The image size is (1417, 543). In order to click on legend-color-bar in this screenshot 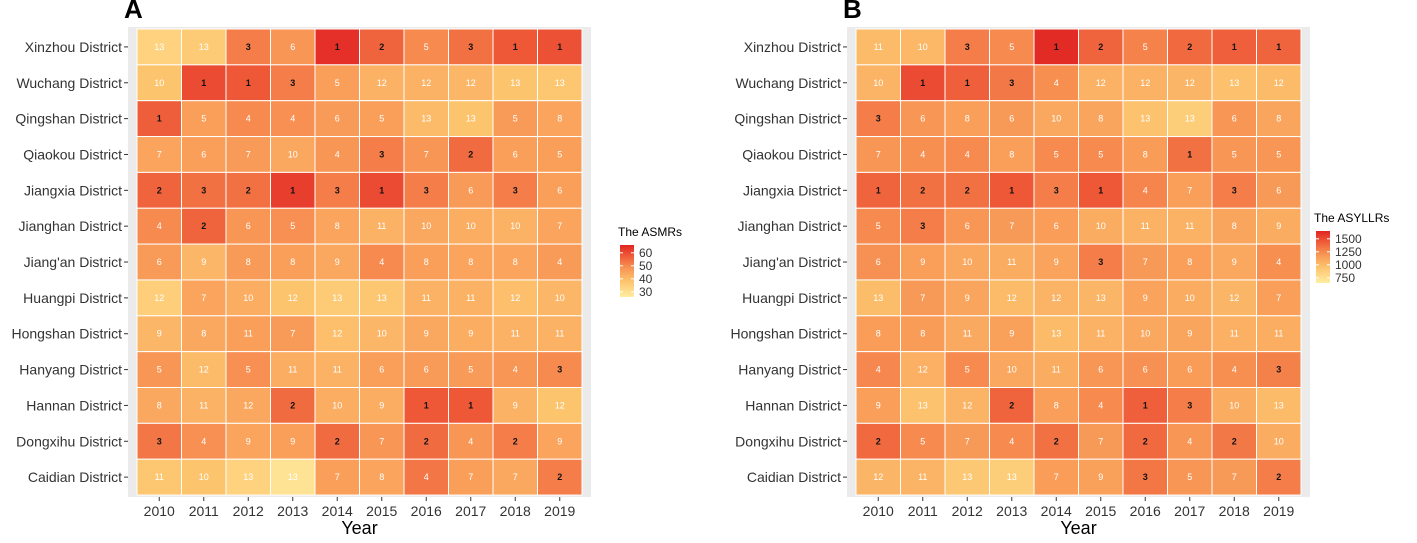, I will do `click(1323, 257)`.